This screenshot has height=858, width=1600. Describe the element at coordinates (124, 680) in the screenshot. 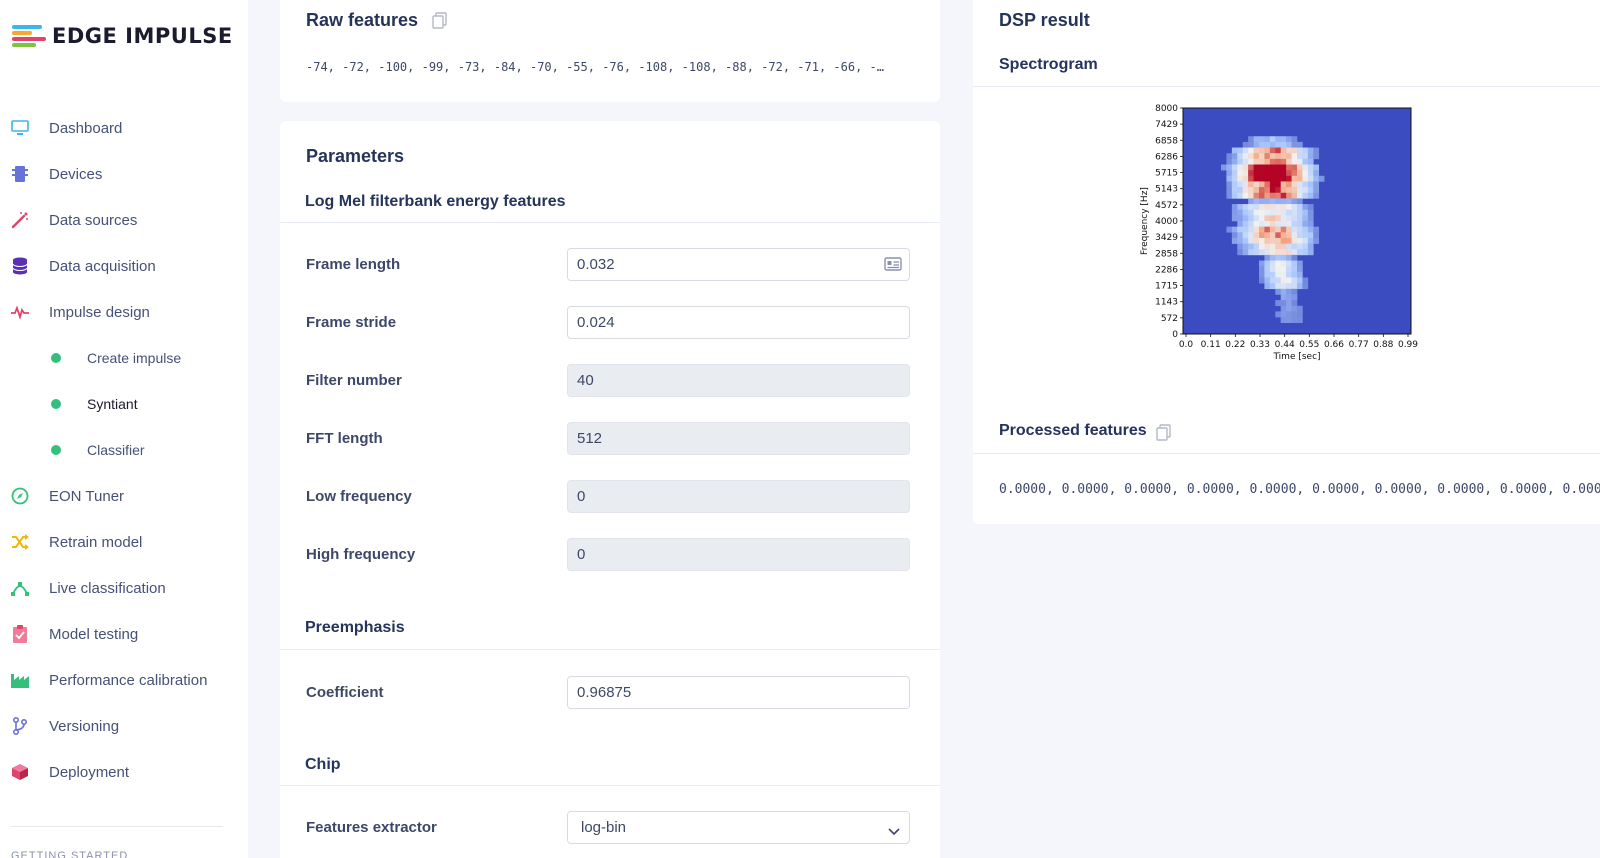

I see `sidebar-item-performance-calibration: Performance calibration` at that location.